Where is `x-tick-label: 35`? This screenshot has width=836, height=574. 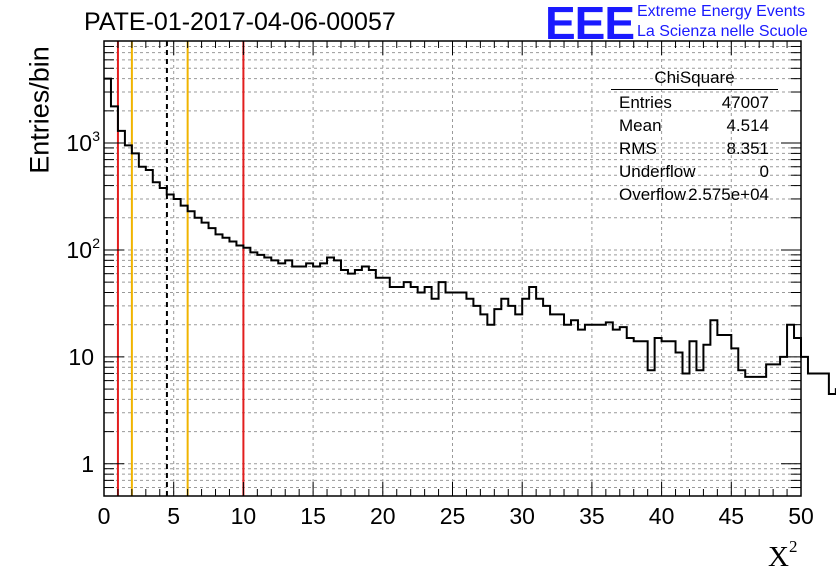 x-tick-label: 35 is located at coordinates (592, 516).